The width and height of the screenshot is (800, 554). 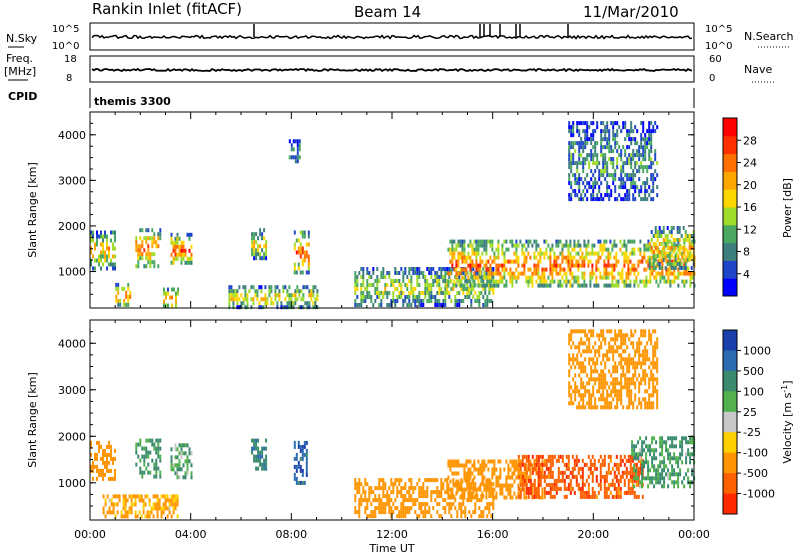 What do you see at coordinates (755, 453) in the screenshot?
I see `velocity-colorbar-tick: -100` at bounding box center [755, 453].